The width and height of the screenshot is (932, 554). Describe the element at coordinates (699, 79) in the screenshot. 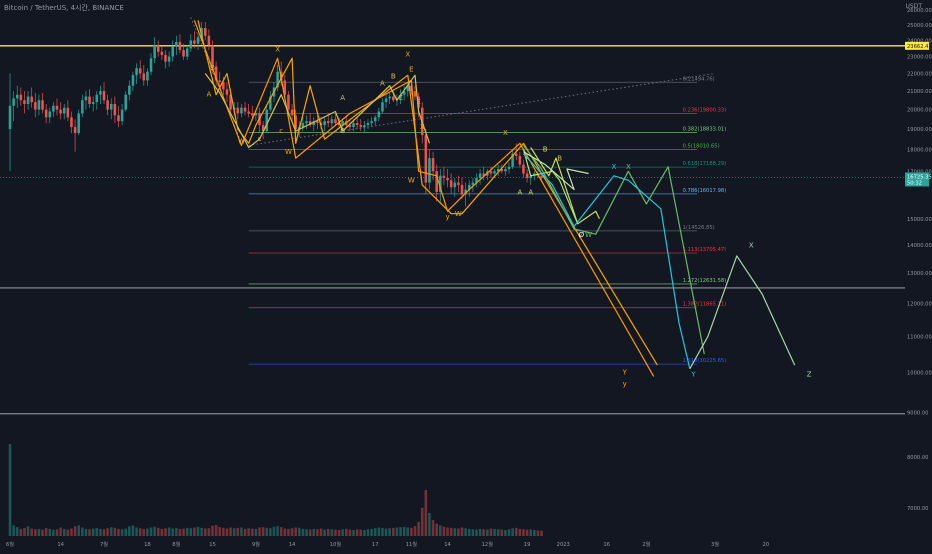

I see `fib-level-label: 0(21494.76)` at that location.